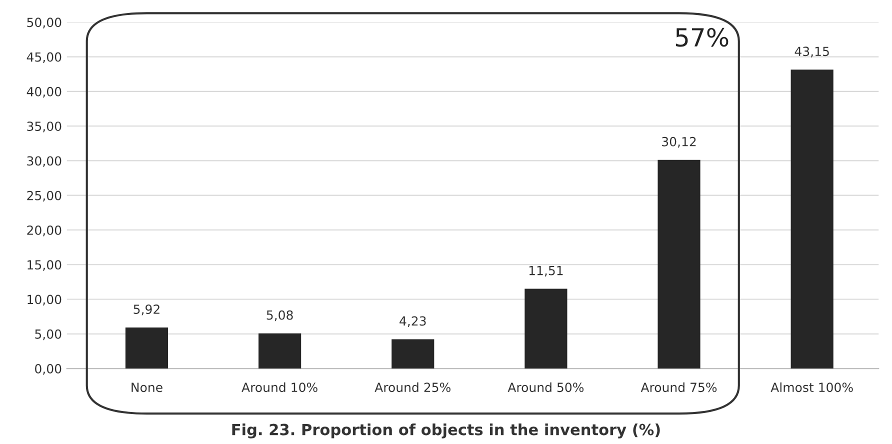  What do you see at coordinates (811, 387) in the screenshot?
I see `x-tick-label: Almost 100%` at bounding box center [811, 387].